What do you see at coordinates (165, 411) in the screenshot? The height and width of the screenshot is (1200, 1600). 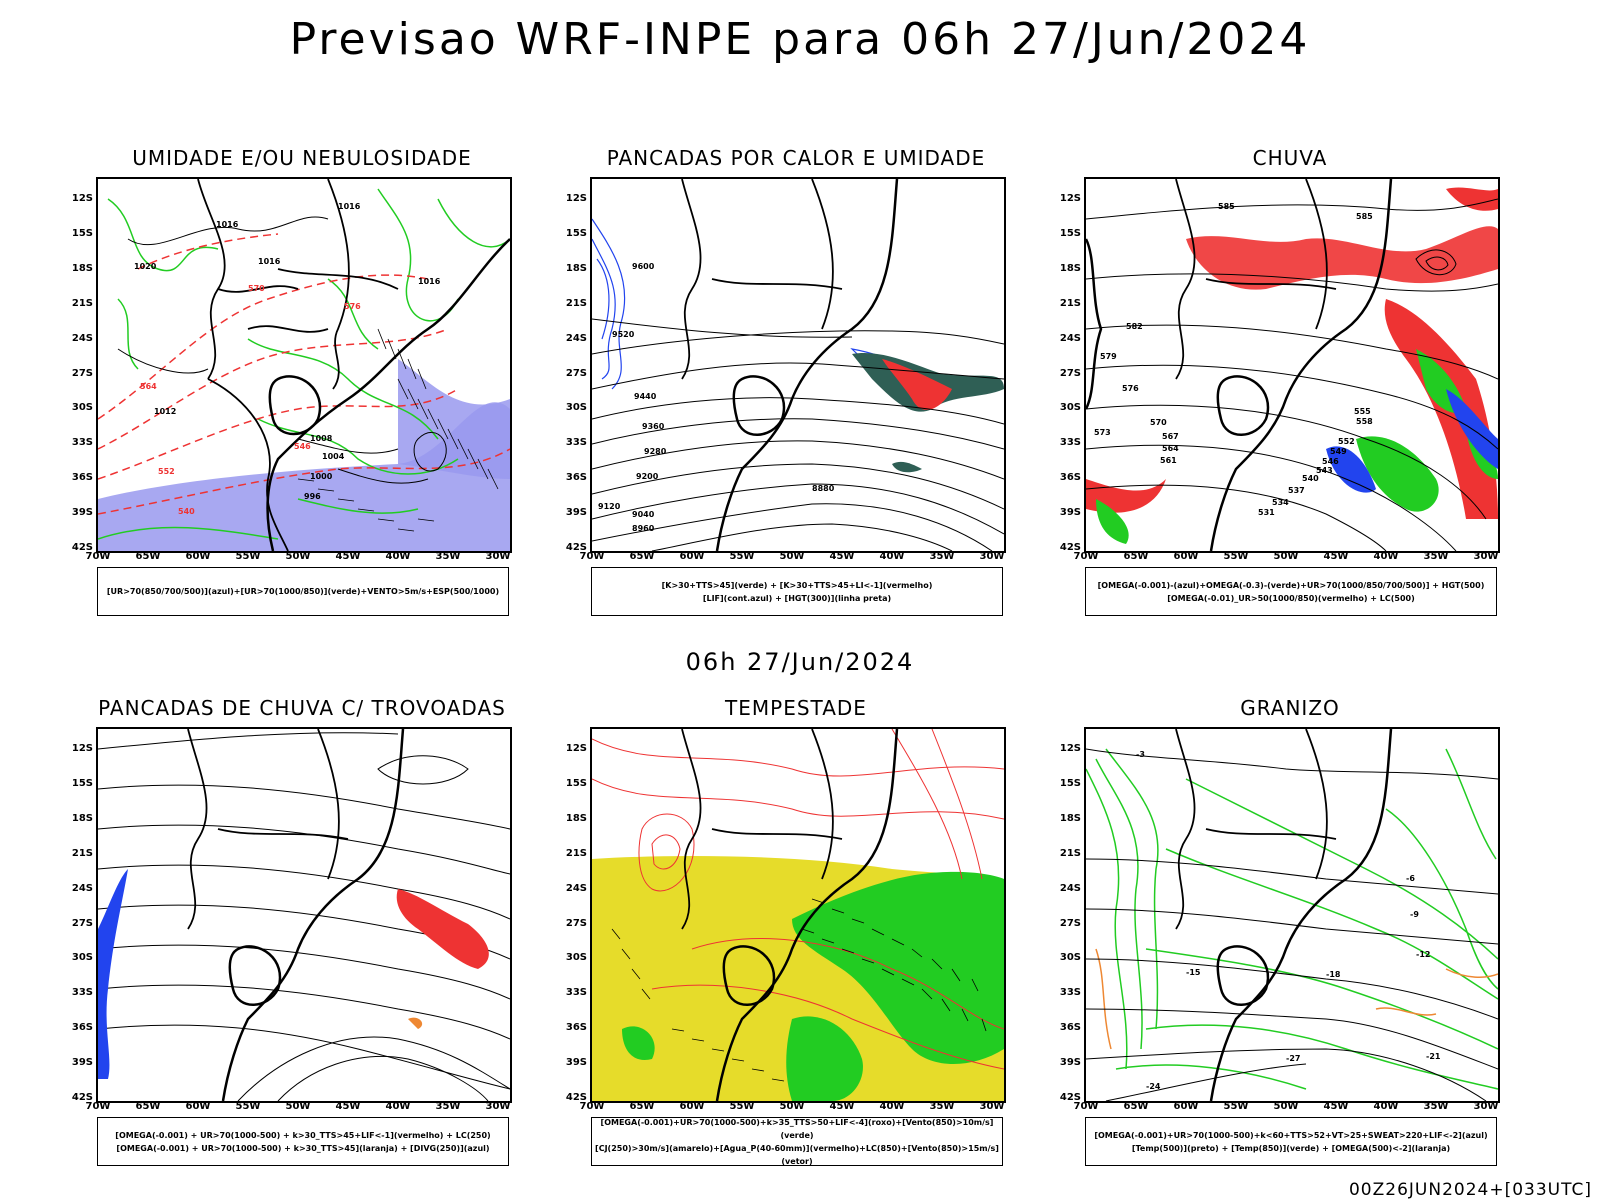 I see `contour-label: 1012` at bounding box center [165, 411].